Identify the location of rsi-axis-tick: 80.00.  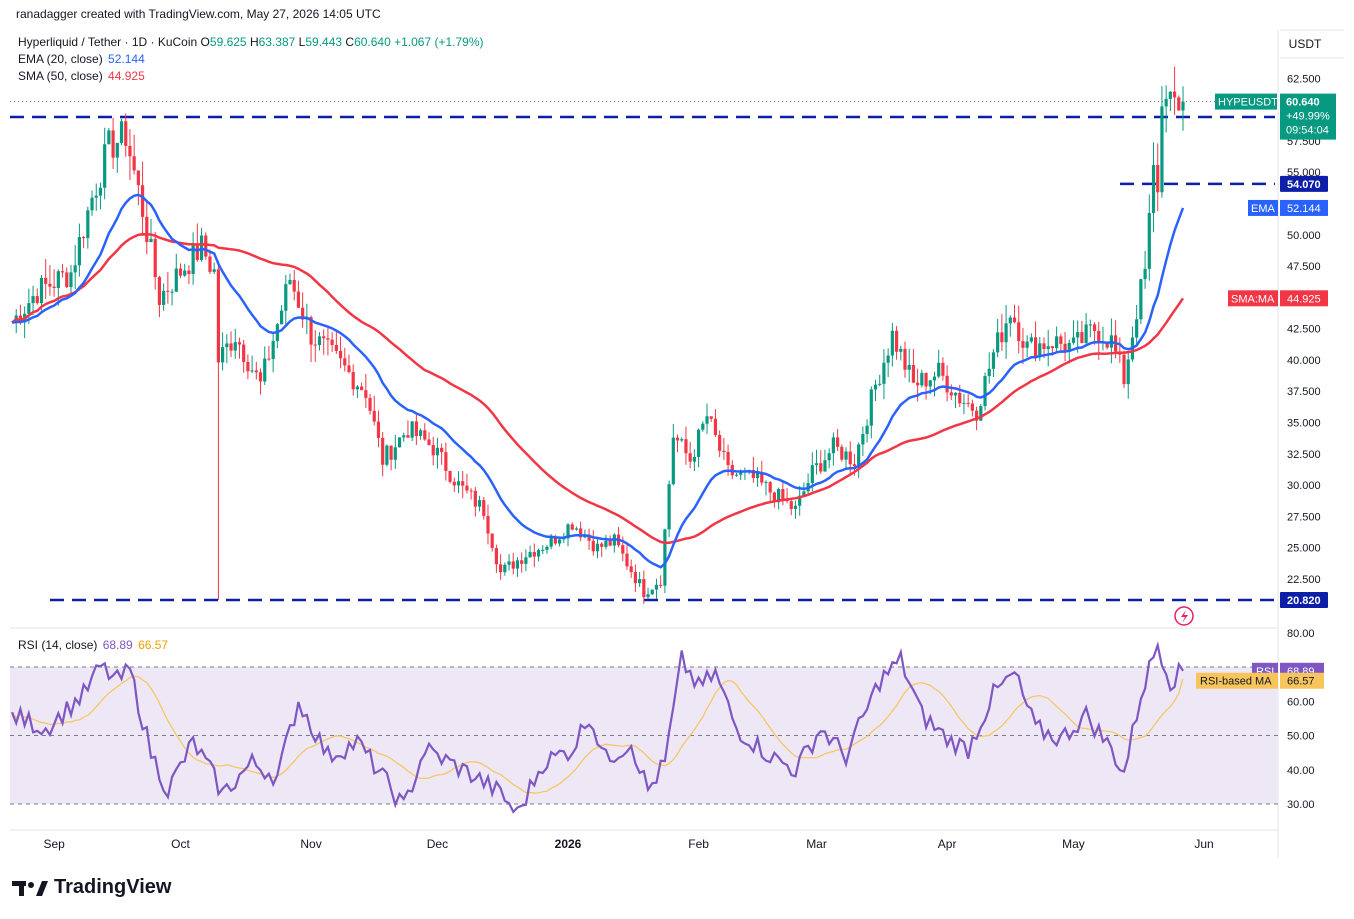
(1301, 634).